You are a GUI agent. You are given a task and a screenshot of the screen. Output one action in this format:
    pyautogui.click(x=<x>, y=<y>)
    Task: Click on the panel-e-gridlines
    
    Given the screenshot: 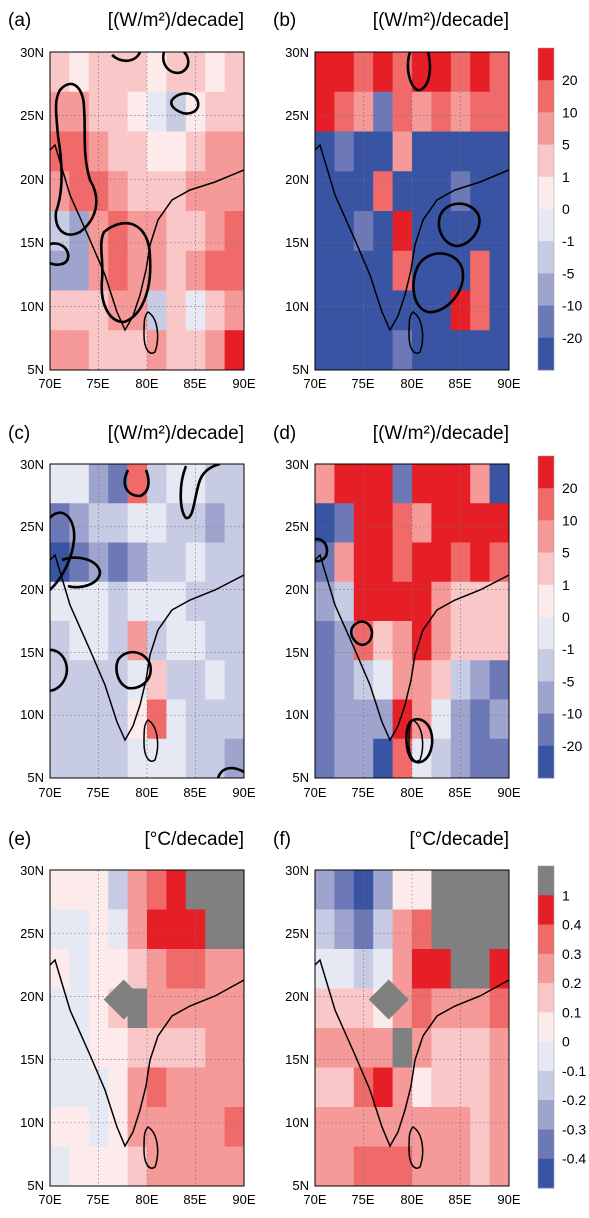 What is the action you would take?
    pyautogui.click(x=147, y=1028)
    